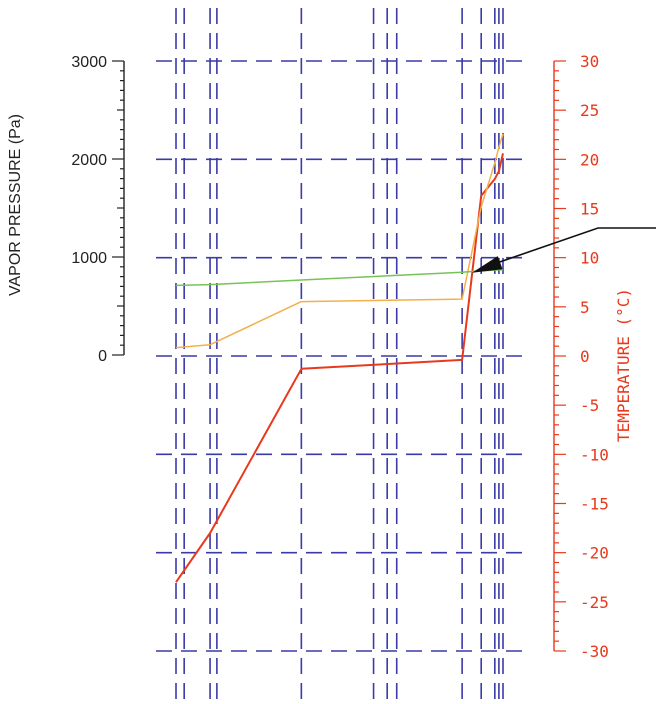 The width and height of the screenshot is (656, 704). What do you see at coordinates (89, 160) in the screenshot?
I see `vapor-pressure-tick-label: 2000` at bounding box center [89, 160].